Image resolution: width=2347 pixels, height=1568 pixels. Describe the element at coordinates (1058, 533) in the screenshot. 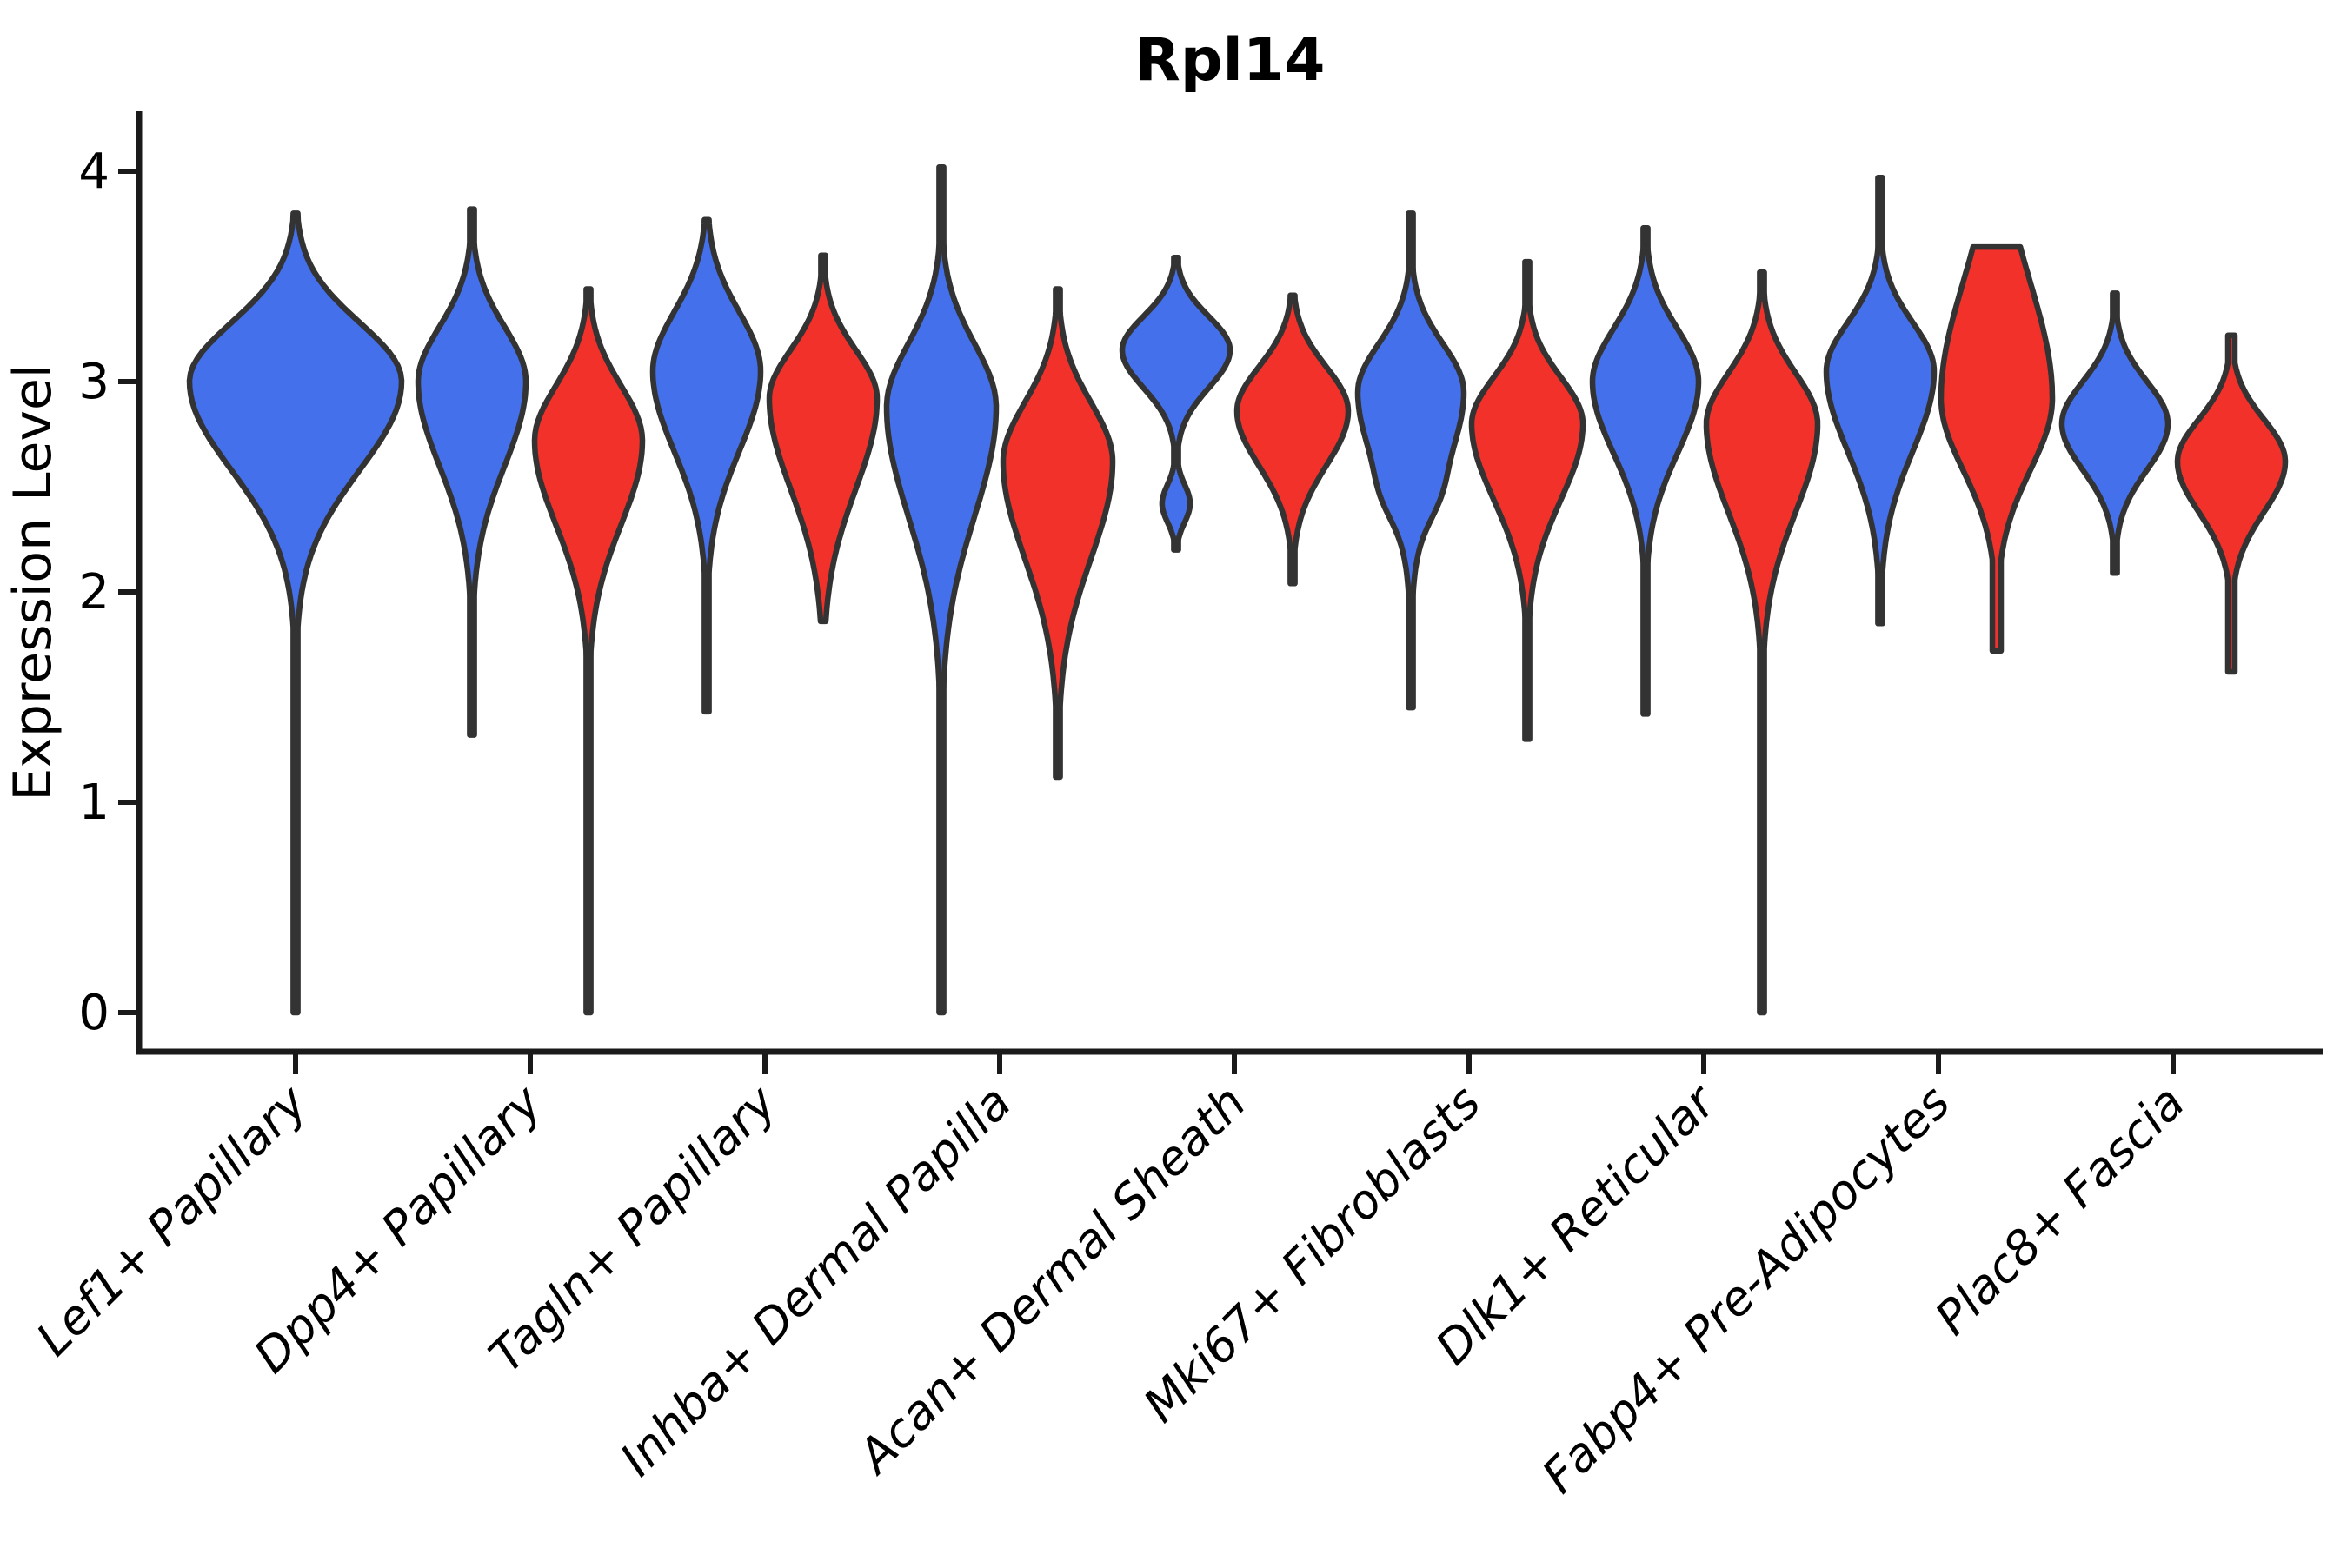

I see `violin-inhba-dermal-papilla-red` at that location.